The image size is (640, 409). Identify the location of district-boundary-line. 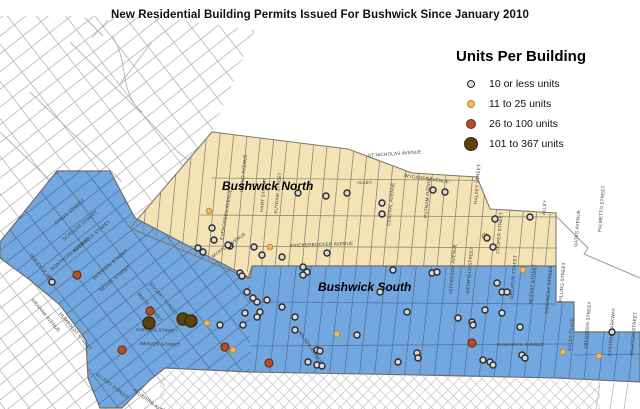
(597, 247).